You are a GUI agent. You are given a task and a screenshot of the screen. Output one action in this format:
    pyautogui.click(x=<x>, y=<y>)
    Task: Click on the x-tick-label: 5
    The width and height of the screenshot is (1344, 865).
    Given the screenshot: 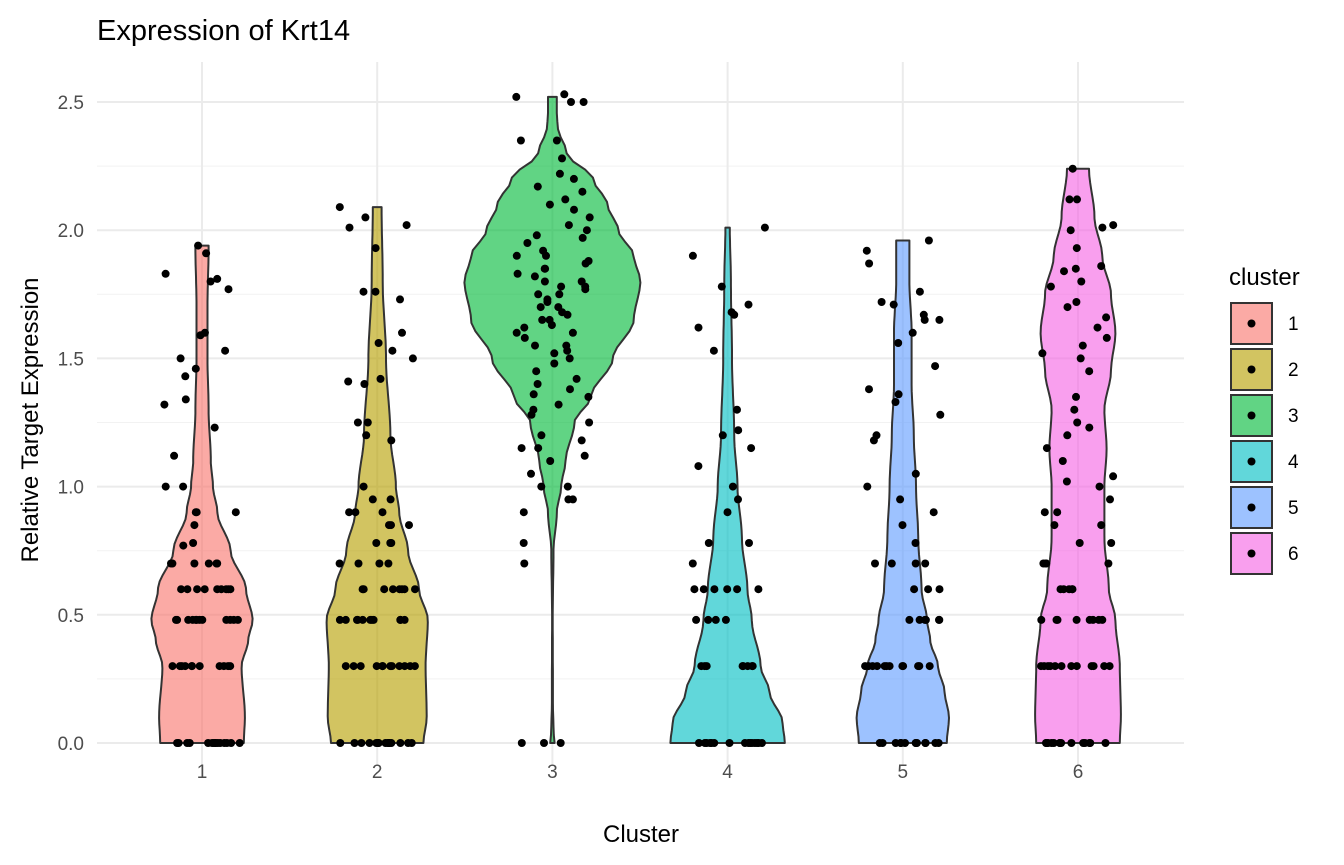 What is the action you would take?
    pyautogui.click(x=903, y=772)
    